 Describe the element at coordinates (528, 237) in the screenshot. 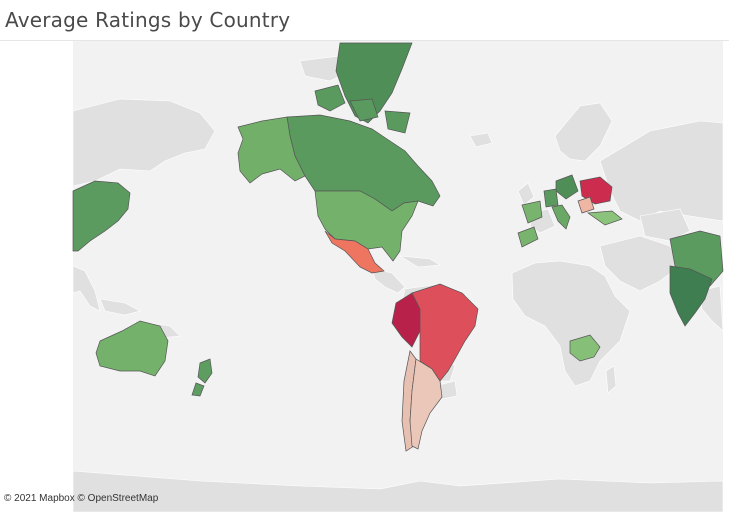

I see `country-morocco` at that location.